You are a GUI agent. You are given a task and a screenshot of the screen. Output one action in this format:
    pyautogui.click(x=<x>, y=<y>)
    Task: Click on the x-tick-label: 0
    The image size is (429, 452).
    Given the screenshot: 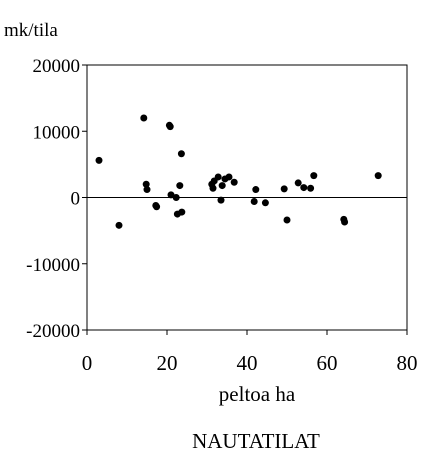 What is the action you would take?
    pyautogui.click(x=87, y=363)
    